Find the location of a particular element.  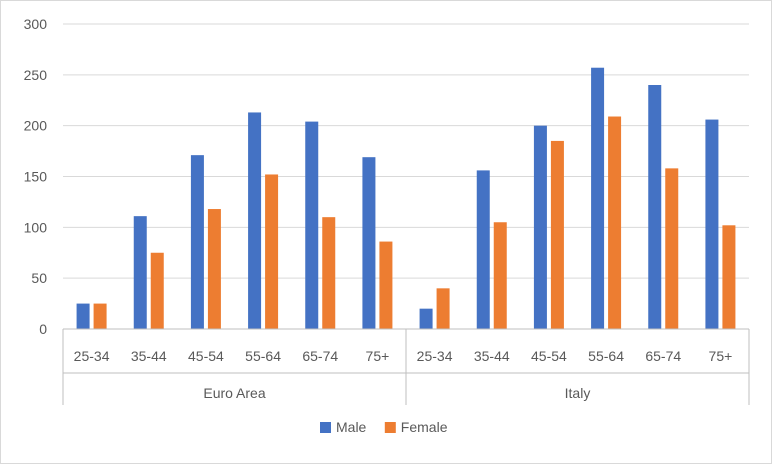

y-axis: 0 50 100 150 200 250 300 is located at coordinates (36, 176).